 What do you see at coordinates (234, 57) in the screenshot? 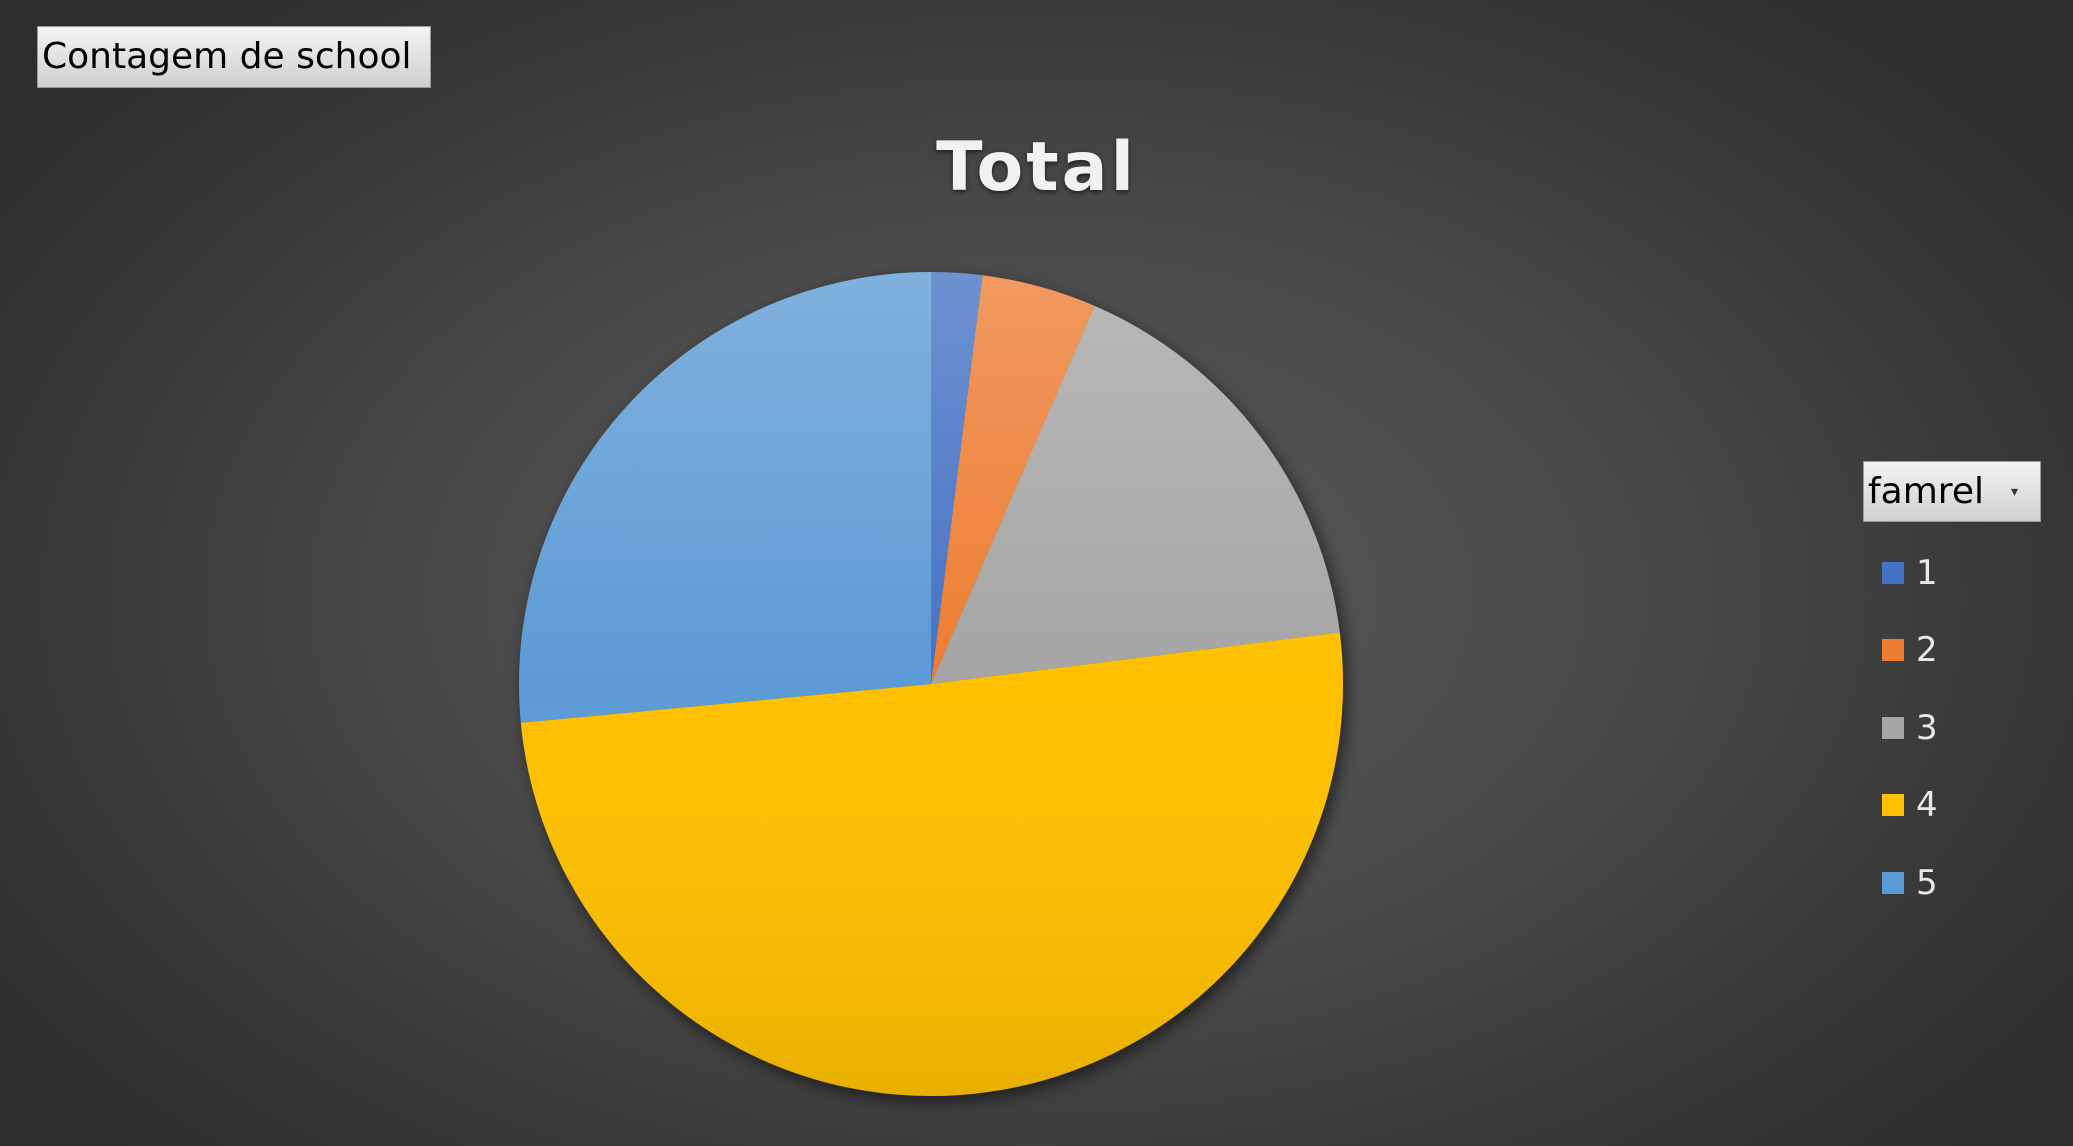
I see `value-field-button: Contagem de school` at bounding box center [234, 57].